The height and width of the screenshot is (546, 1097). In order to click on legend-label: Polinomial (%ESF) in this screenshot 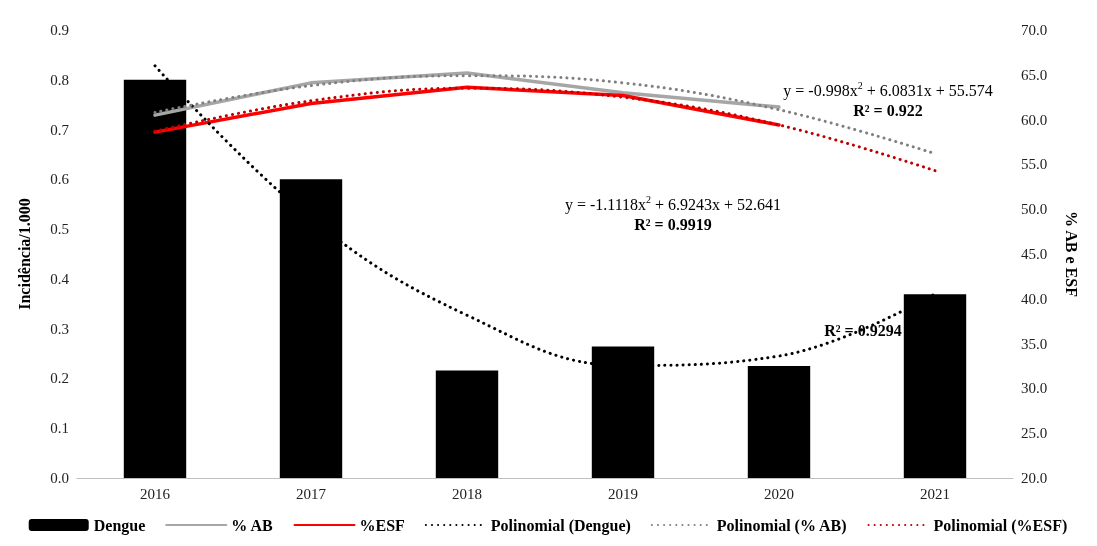, I will do `click(1000, 525)`.